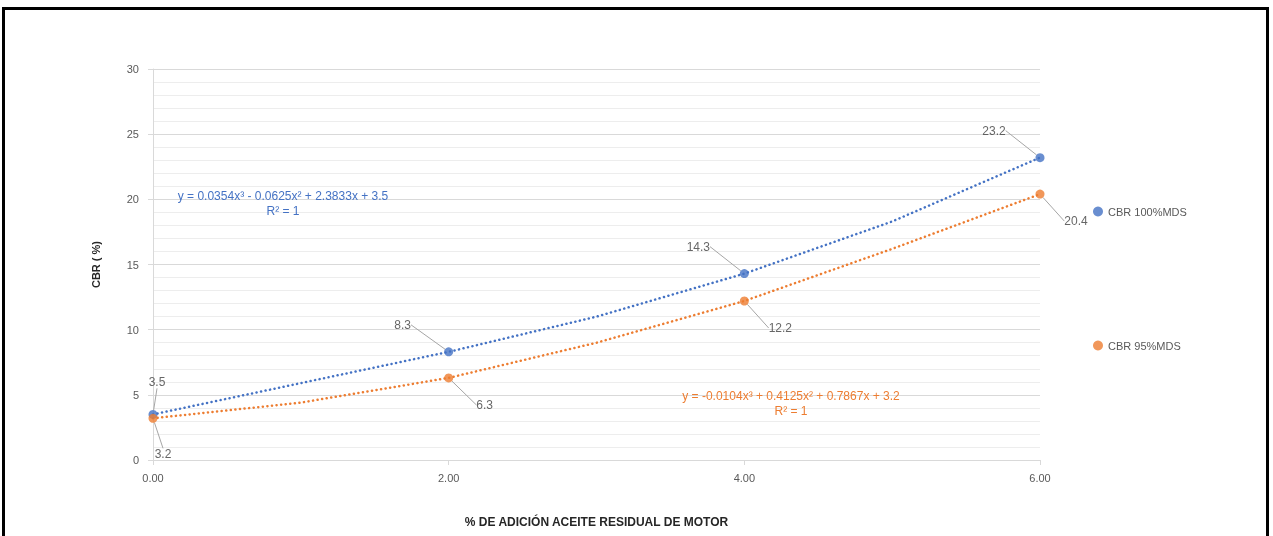 This screenshot has width=1273, height=536. I want to click on x-tick-label: 4.00, so click(744, 477).